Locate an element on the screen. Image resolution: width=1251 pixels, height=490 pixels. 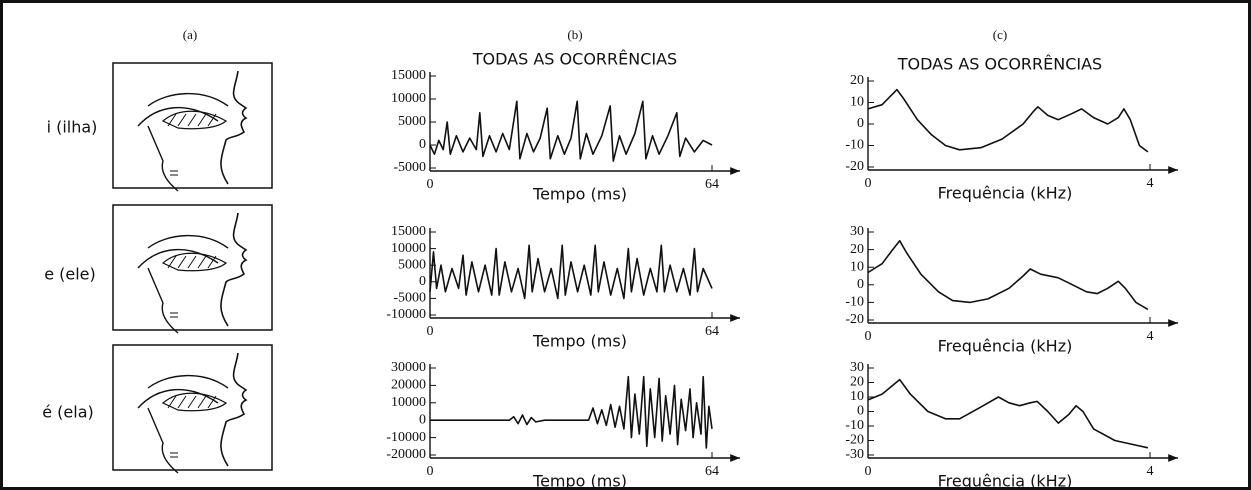
y-tick-label: 20000 is located at coordinates (408, 385).